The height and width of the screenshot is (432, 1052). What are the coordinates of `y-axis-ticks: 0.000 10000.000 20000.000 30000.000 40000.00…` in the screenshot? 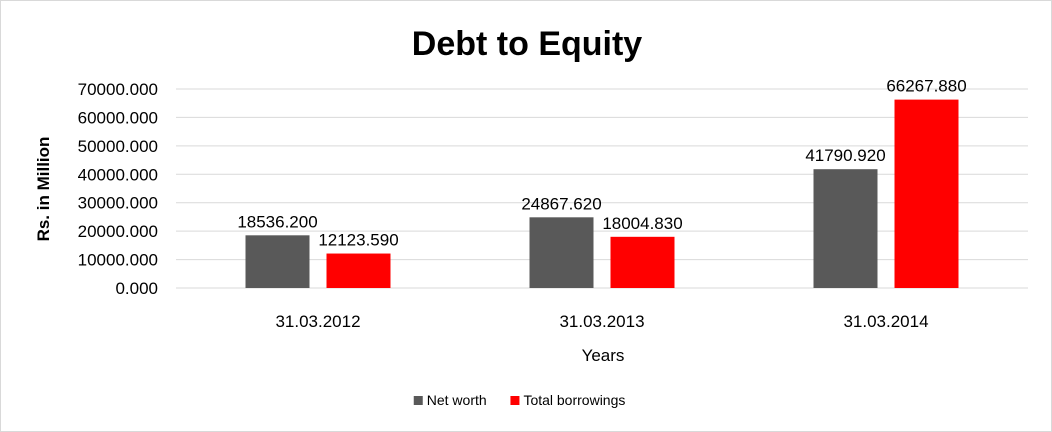 It's located at (118, 189).